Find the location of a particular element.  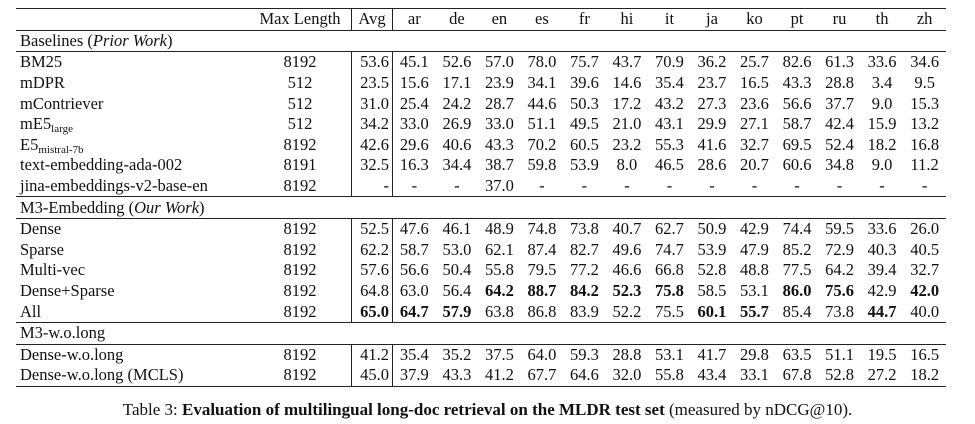

score-cell: 33.0 is located at coordinates (499, 124).